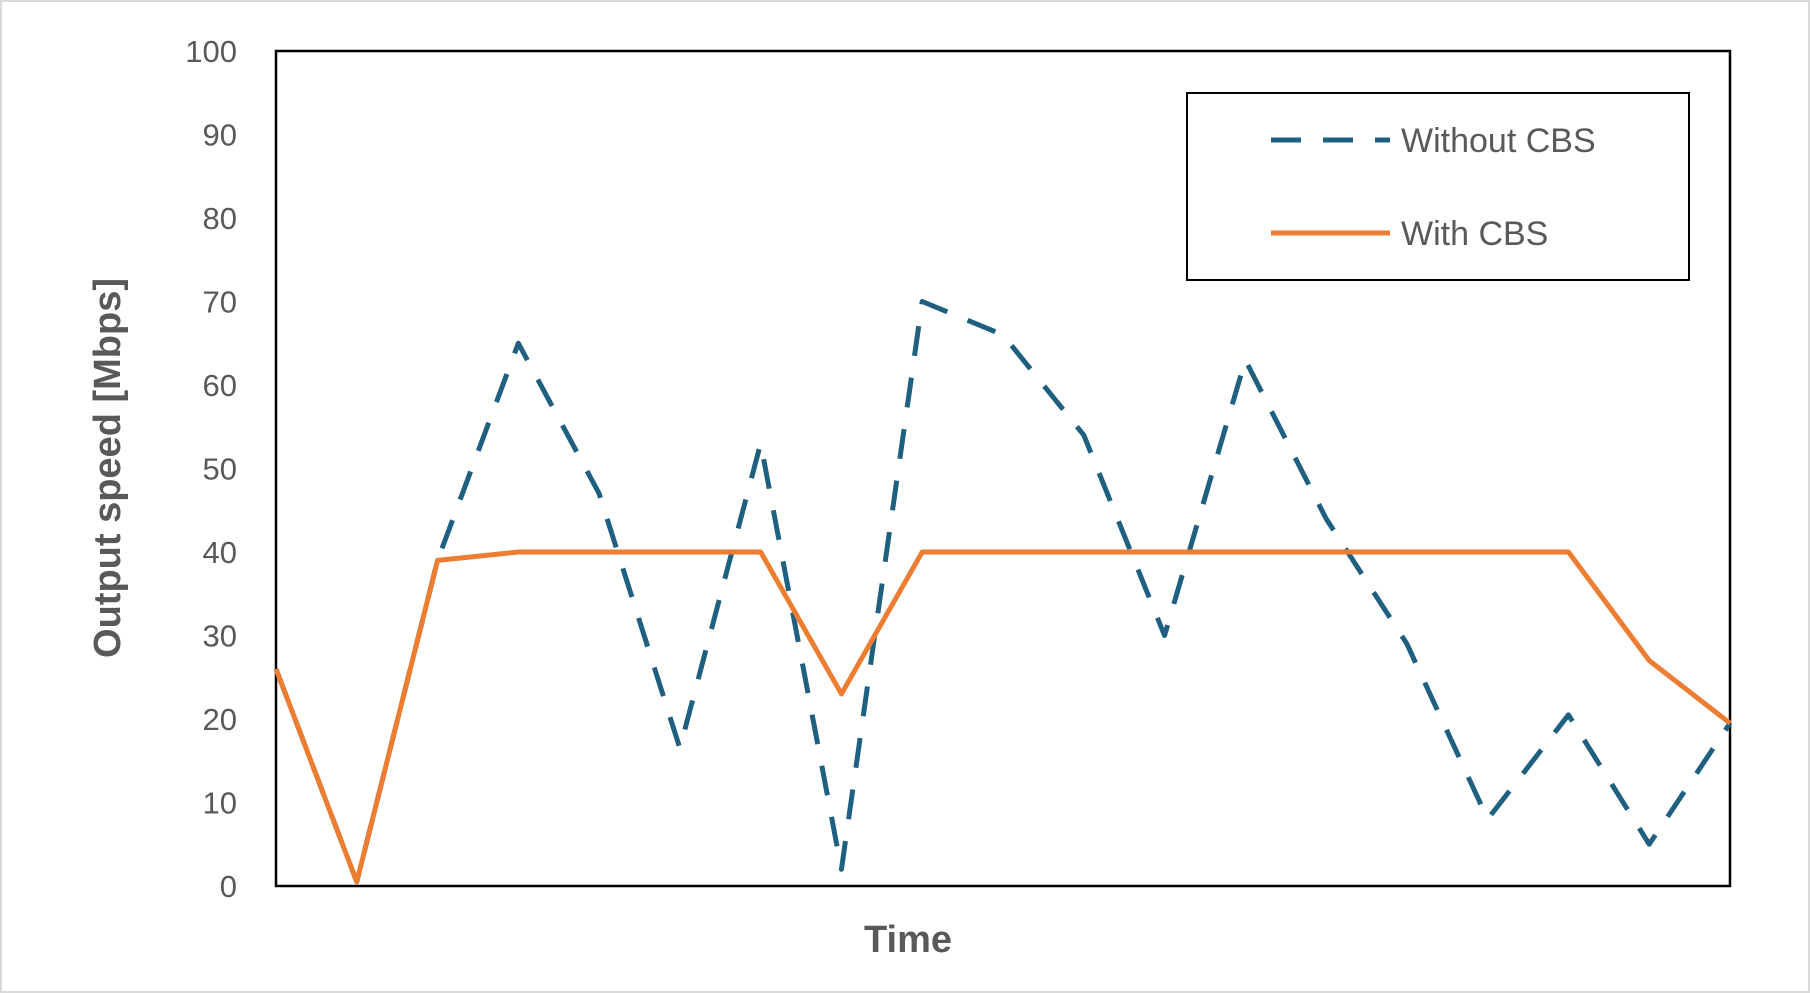 This screenshot has height=993, width=1810. I want to click on legend-box, so click(1438, 186).